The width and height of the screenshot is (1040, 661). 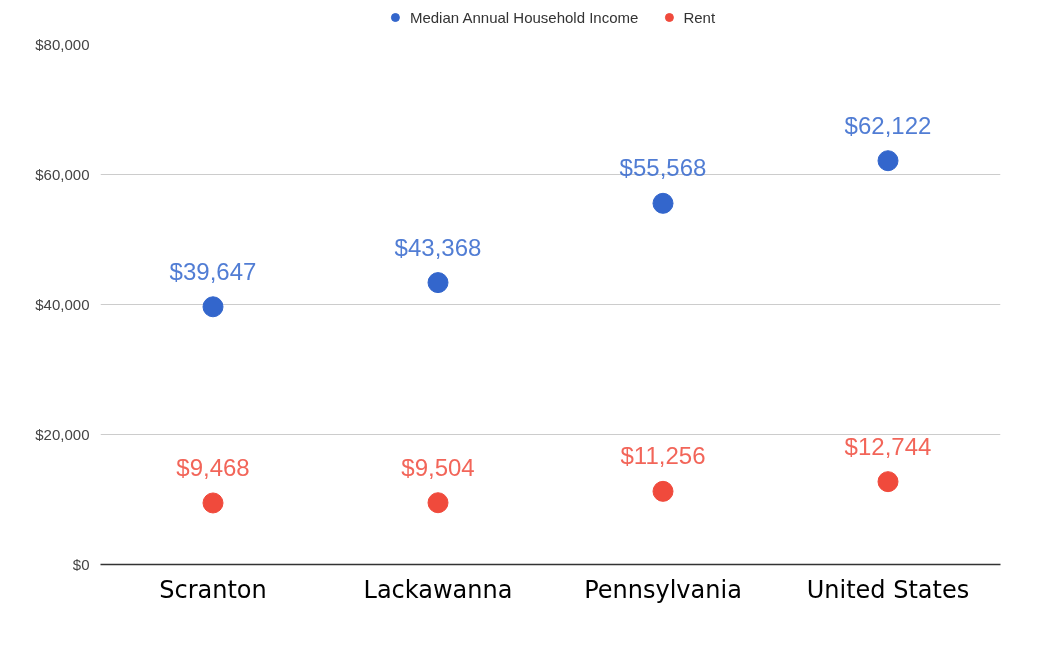 What do you see at coordinates (62, 174) in the screenshot?
I see `y-tick-label: $60,000` at bounding box center [62, 174].